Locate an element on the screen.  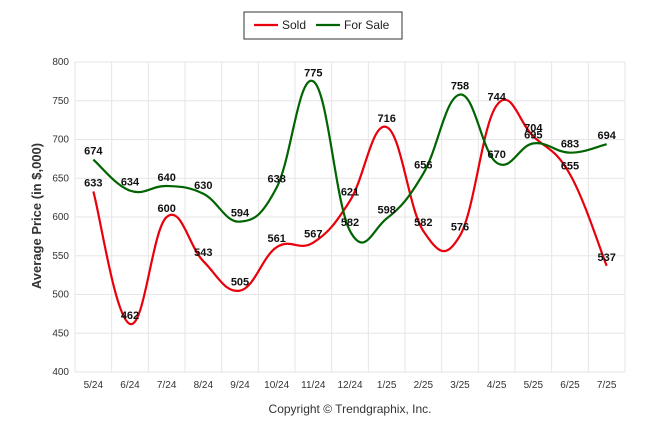
data-label-sold: 576 is located at coordinates (460, 228).